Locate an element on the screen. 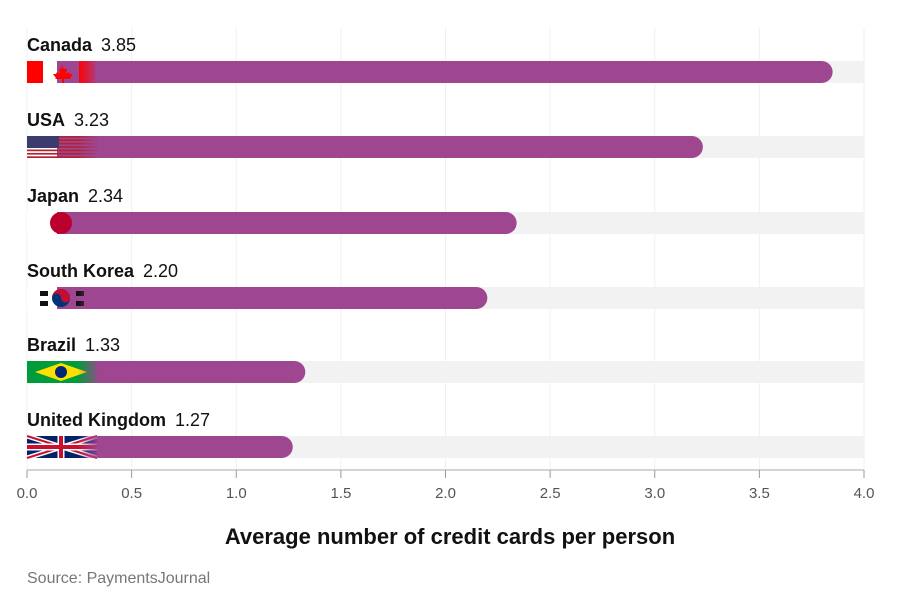  value-label: 3.85 is located at coordinates (118, 45).